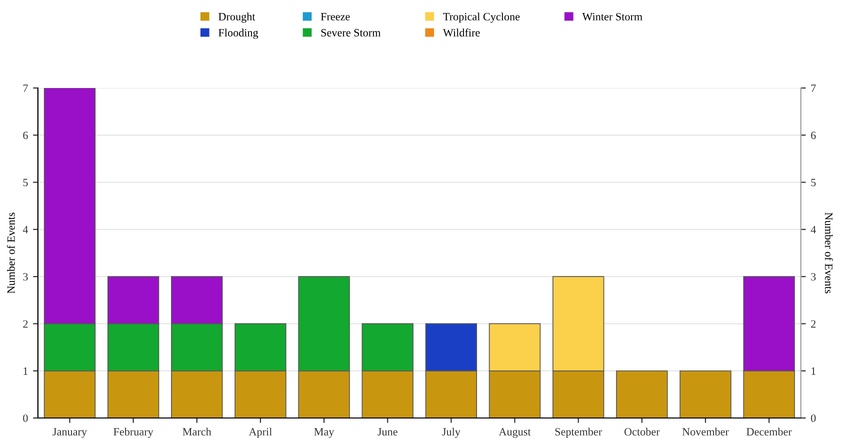 This screenshot has width=843, height=440. What do you see at coordinates (351, 32) in the screenshot?
I see `legend-label: Severe Storm` at bounding box center [351, 32].